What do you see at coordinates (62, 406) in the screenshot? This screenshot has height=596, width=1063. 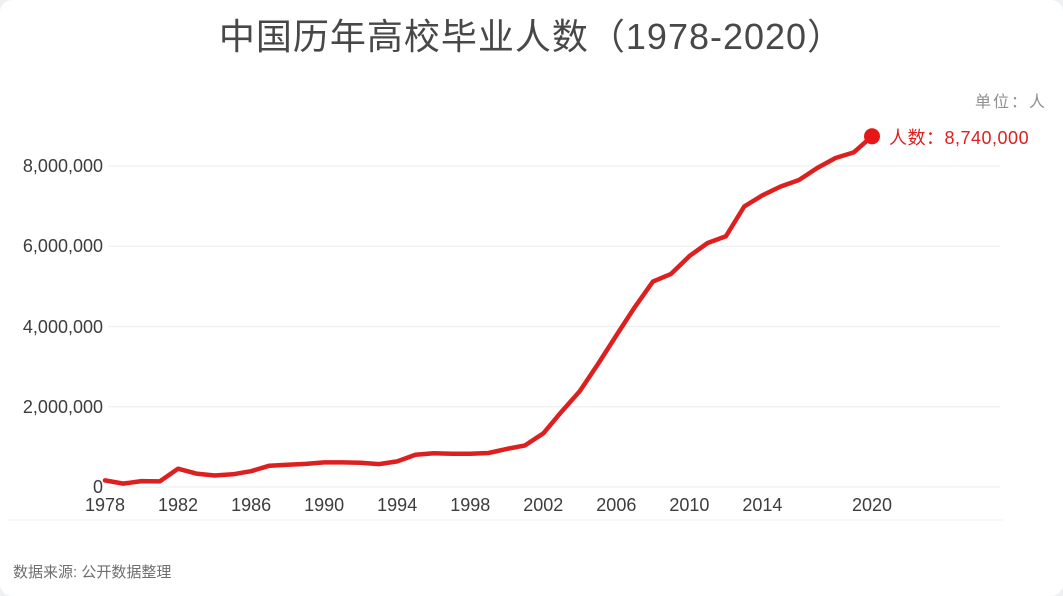 I see `y-tick-label: 2,000,000` at bounding box center [62, 406].